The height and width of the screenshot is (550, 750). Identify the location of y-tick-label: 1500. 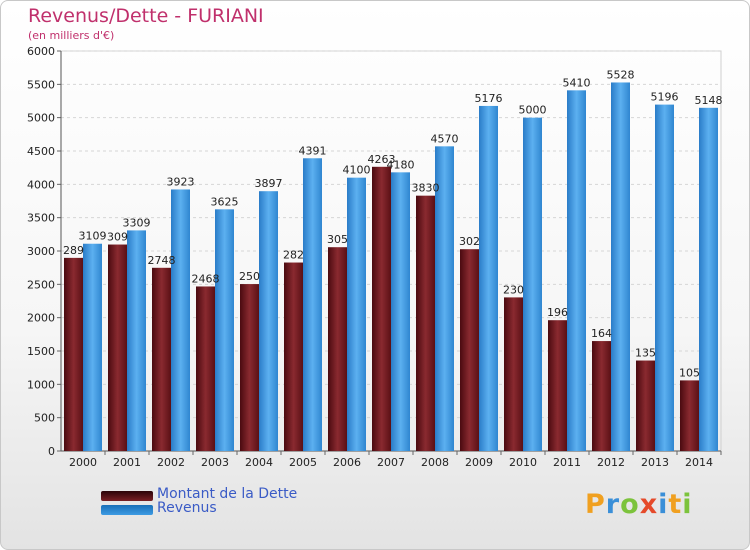
(41, 351).